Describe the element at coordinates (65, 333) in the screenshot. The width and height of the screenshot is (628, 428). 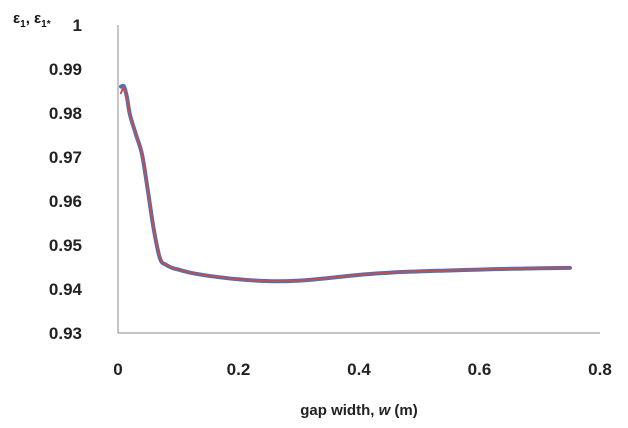
I see `y-tick-label: 0.93` at that location.